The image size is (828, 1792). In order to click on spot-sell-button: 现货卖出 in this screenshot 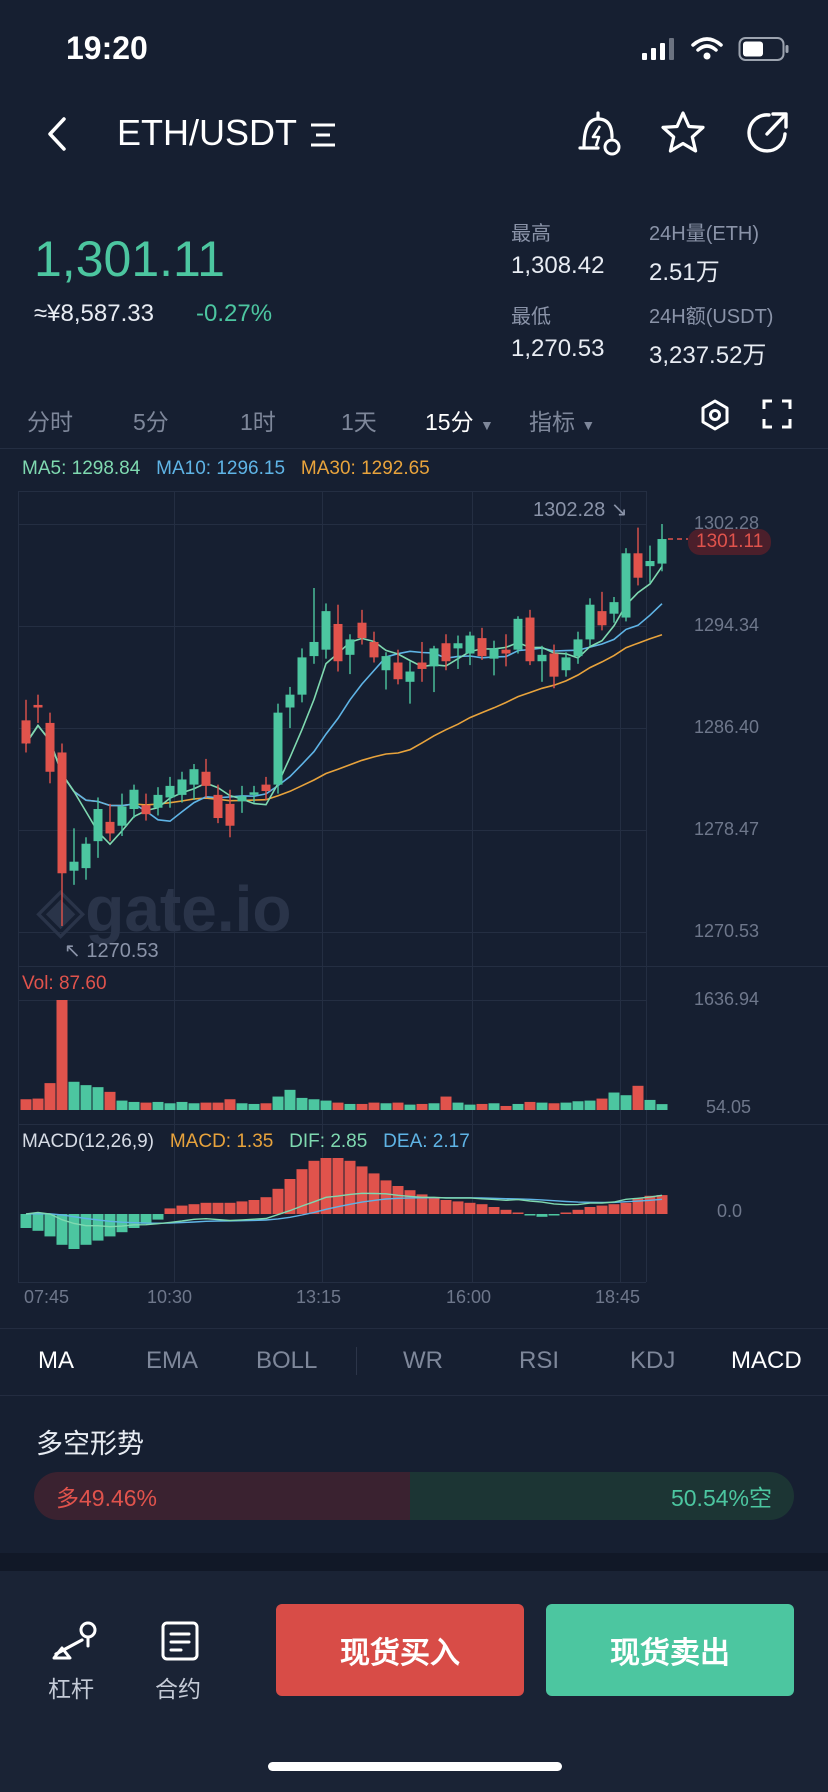, I will do `click(670, 1650)`.